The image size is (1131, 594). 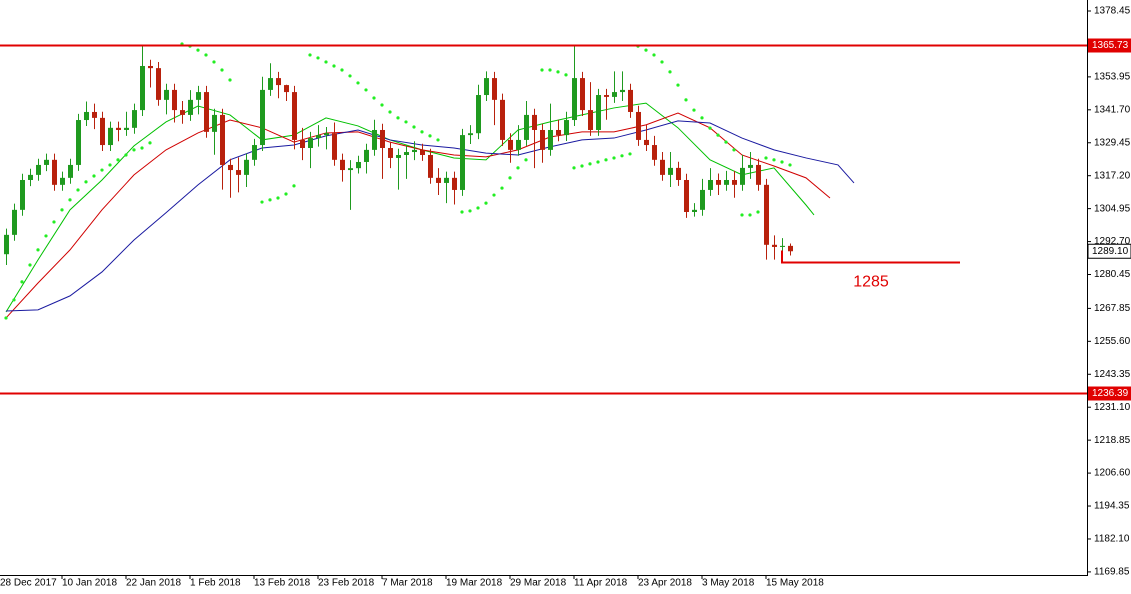 What do you see at coordinates (1112, 175) in the screenshot?
I see `y-tick-label: 1317.20` at bounding box center [1112, 175].